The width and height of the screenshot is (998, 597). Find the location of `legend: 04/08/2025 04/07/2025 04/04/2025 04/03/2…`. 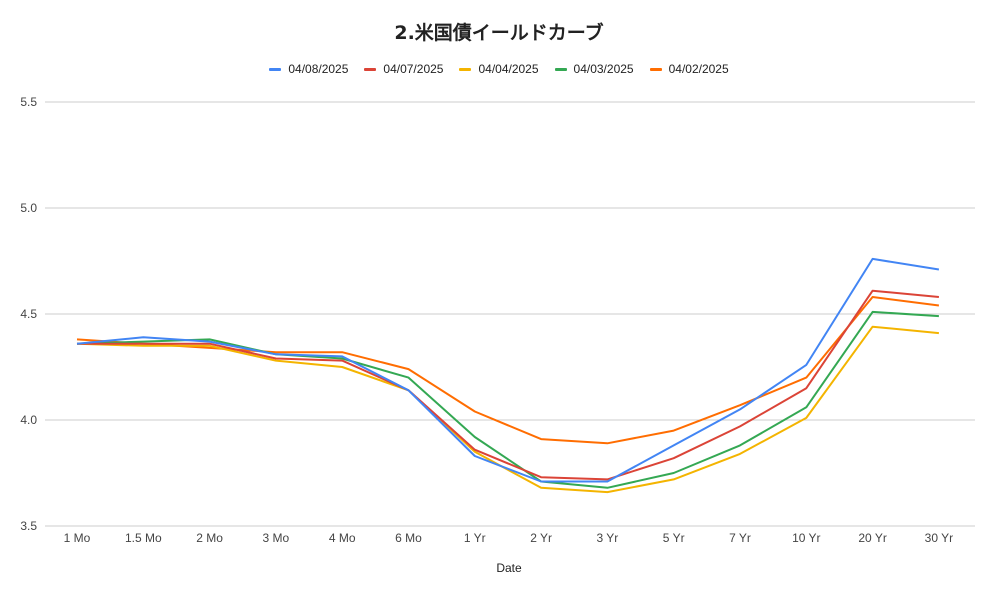

legend: 04/08/2025 04/07/2025 04/04/2025 04/03/2… is located at coordinates (499, 69).